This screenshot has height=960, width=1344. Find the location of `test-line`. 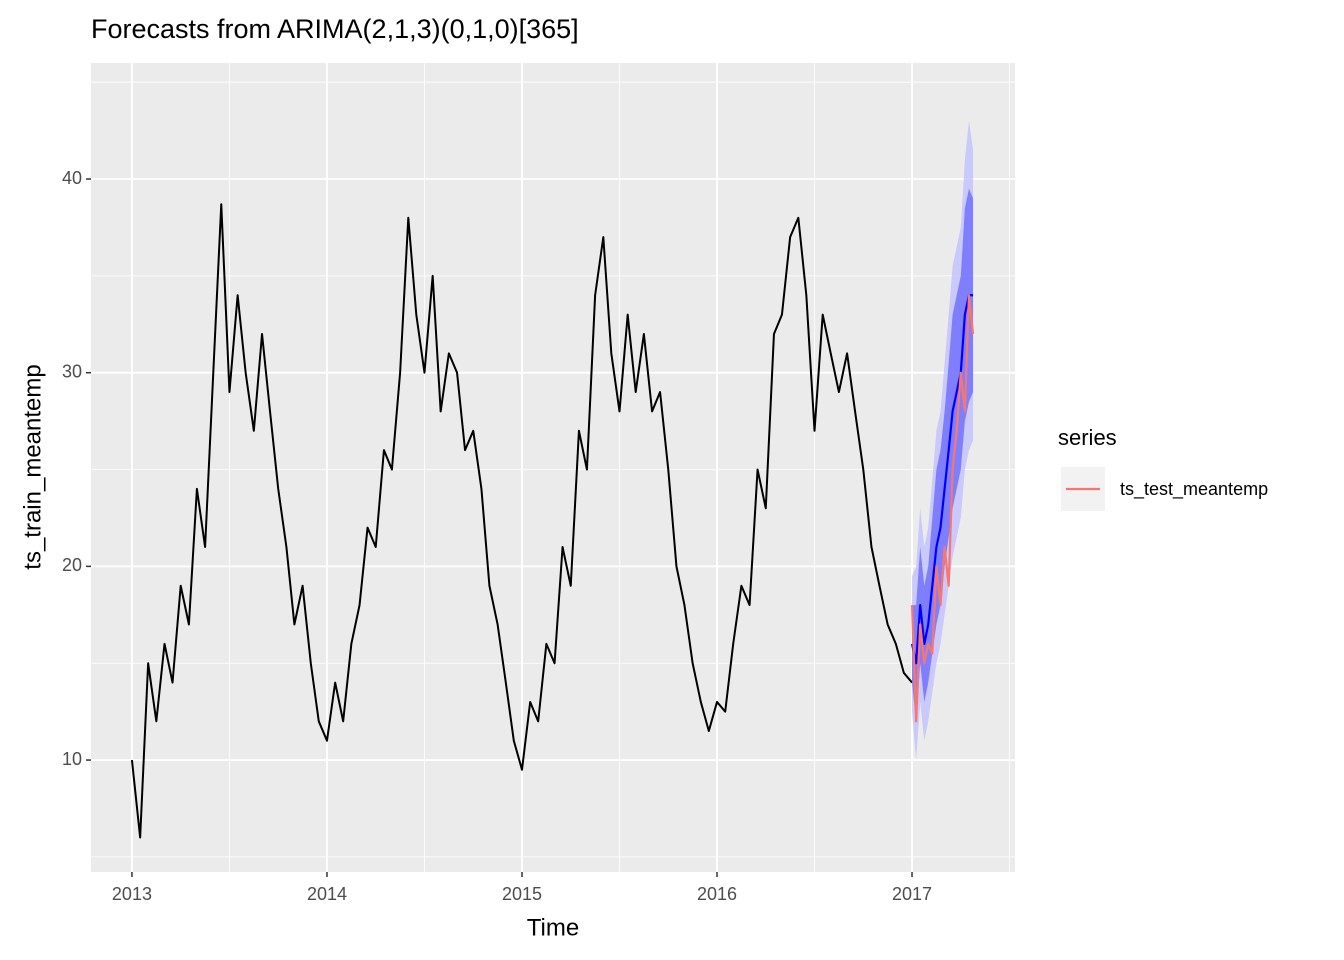

test-line is located at coordinates (942, 508).